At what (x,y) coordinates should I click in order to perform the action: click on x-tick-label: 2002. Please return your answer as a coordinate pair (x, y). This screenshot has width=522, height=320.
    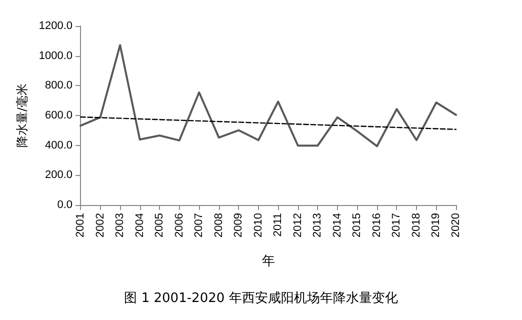
    Looking at the image, I should click on (100, 225).